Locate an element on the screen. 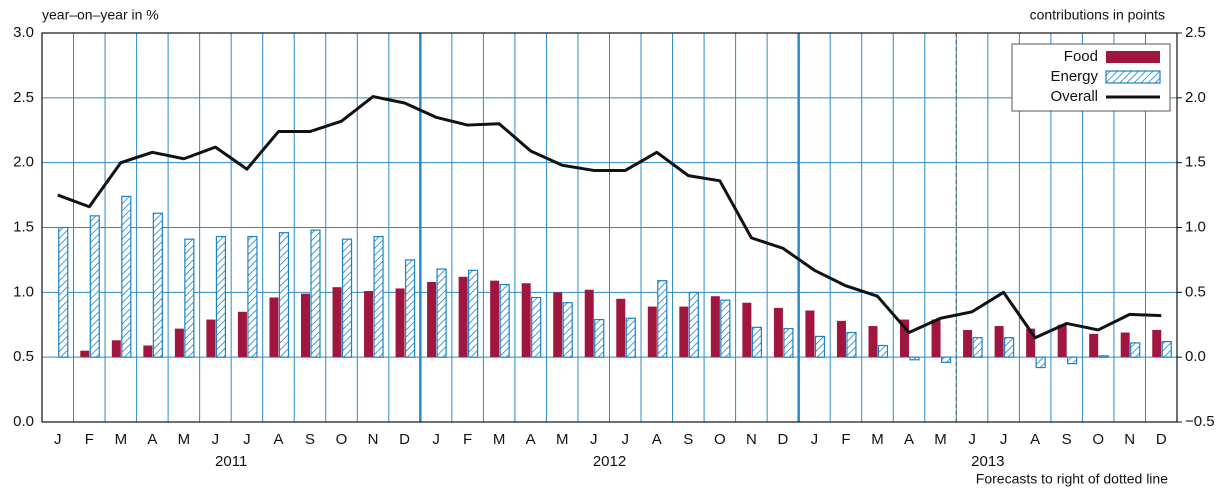 Image resolution: width=1218 pixels, height=488 pixels. y-tick-label: 1.0 is located at coordinates (23, 291).